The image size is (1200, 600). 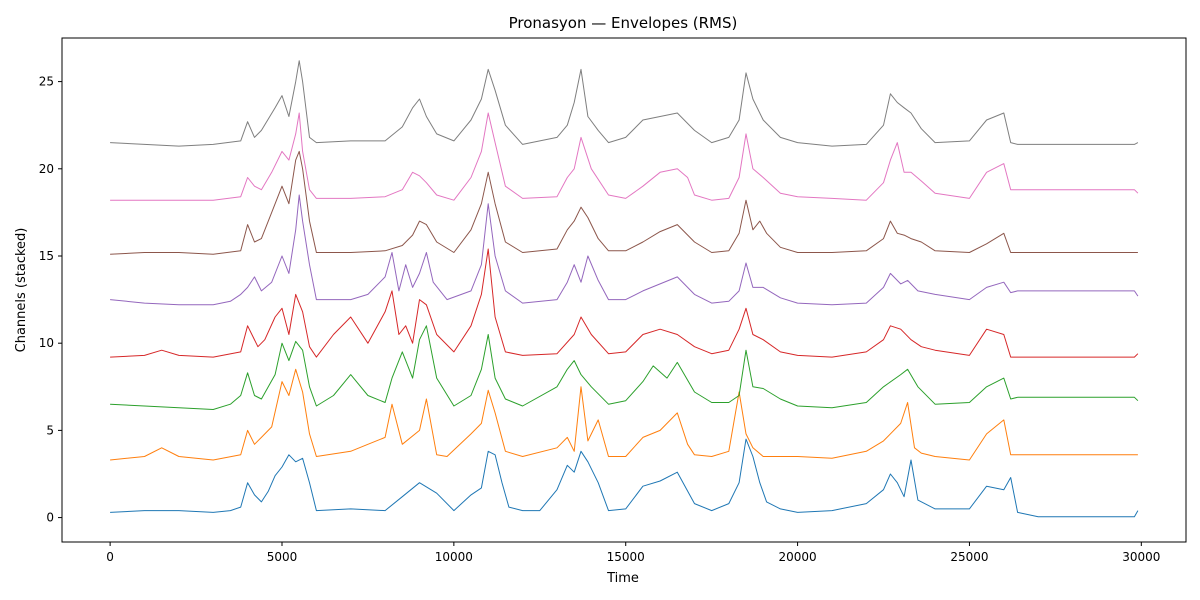 I want to click on y-axis-title: Channels (stacked), so click(x=21, y=290).